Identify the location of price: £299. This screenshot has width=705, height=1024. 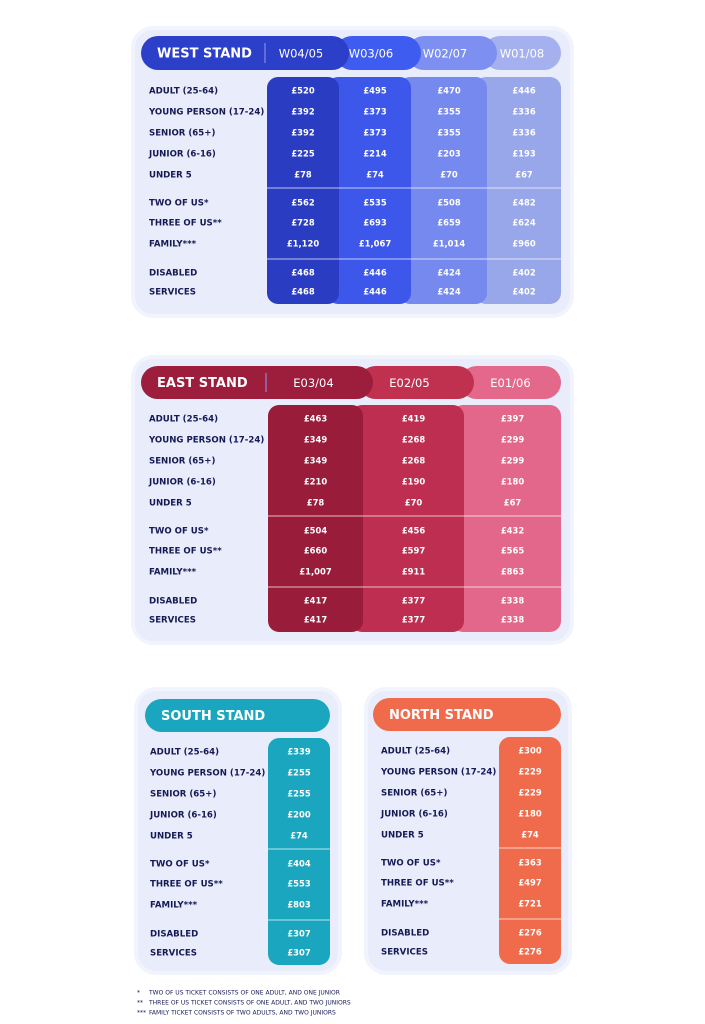
(512, 440).